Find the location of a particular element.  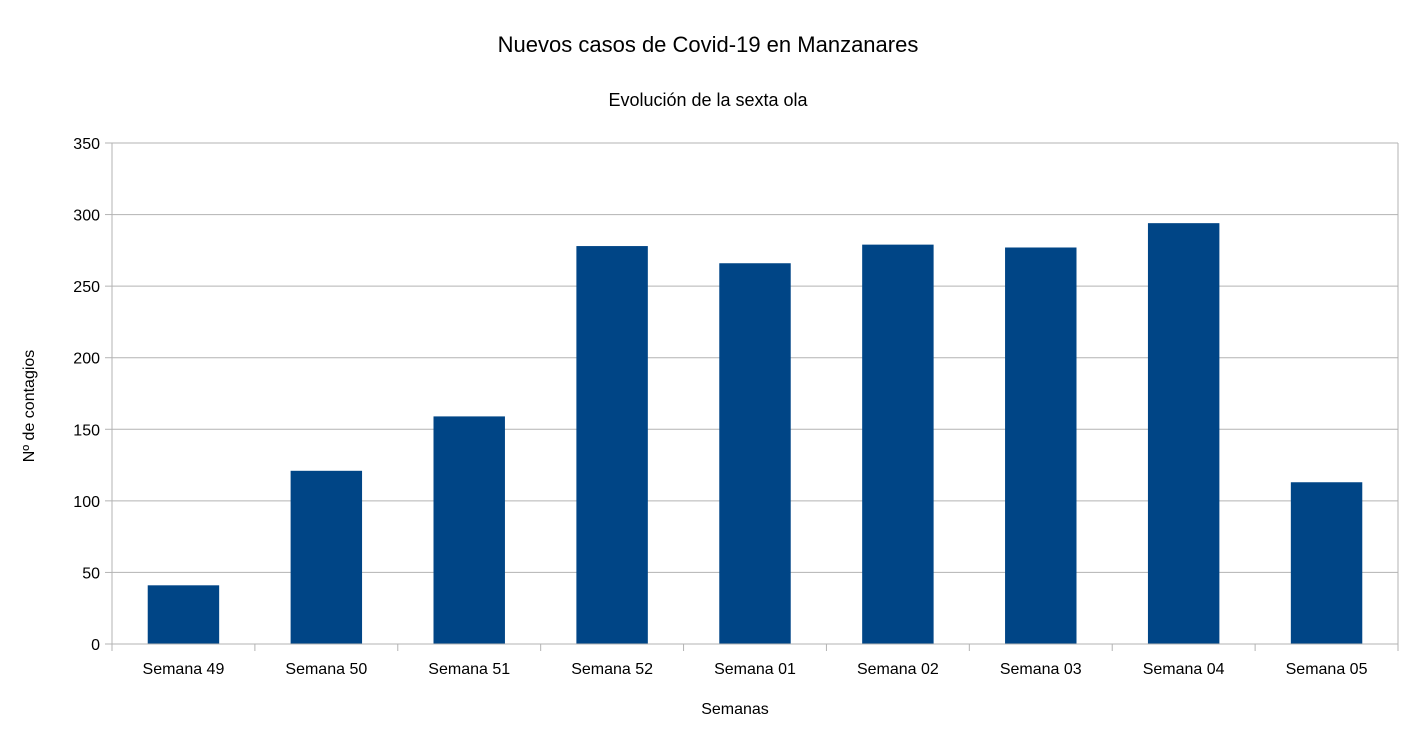

chart-subtitle: Evolución de la sexta ola is located at coordinates (708, 100).